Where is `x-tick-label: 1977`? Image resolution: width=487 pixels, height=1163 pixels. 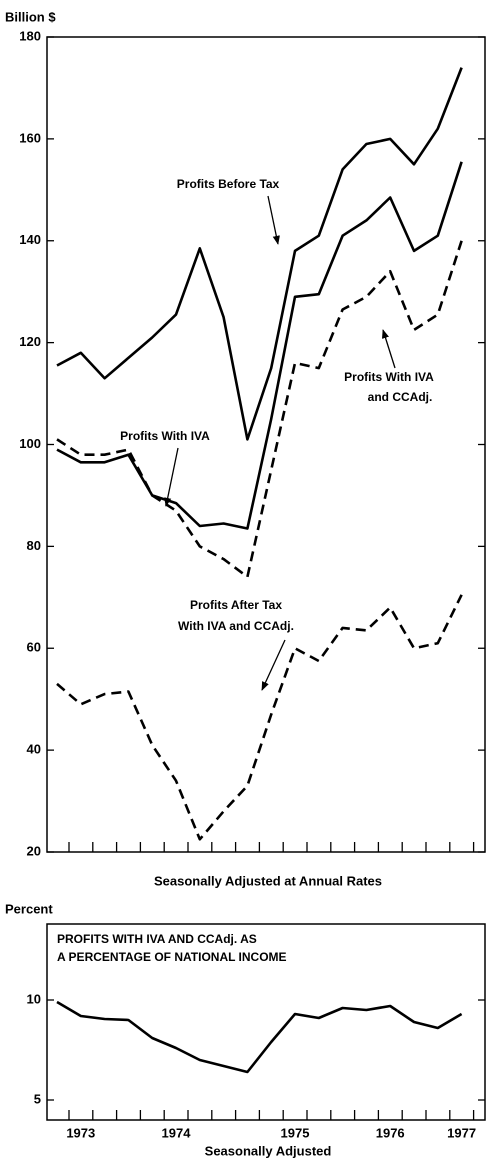 x-tick-label: 1977 is located at coordinates (461, 1132).